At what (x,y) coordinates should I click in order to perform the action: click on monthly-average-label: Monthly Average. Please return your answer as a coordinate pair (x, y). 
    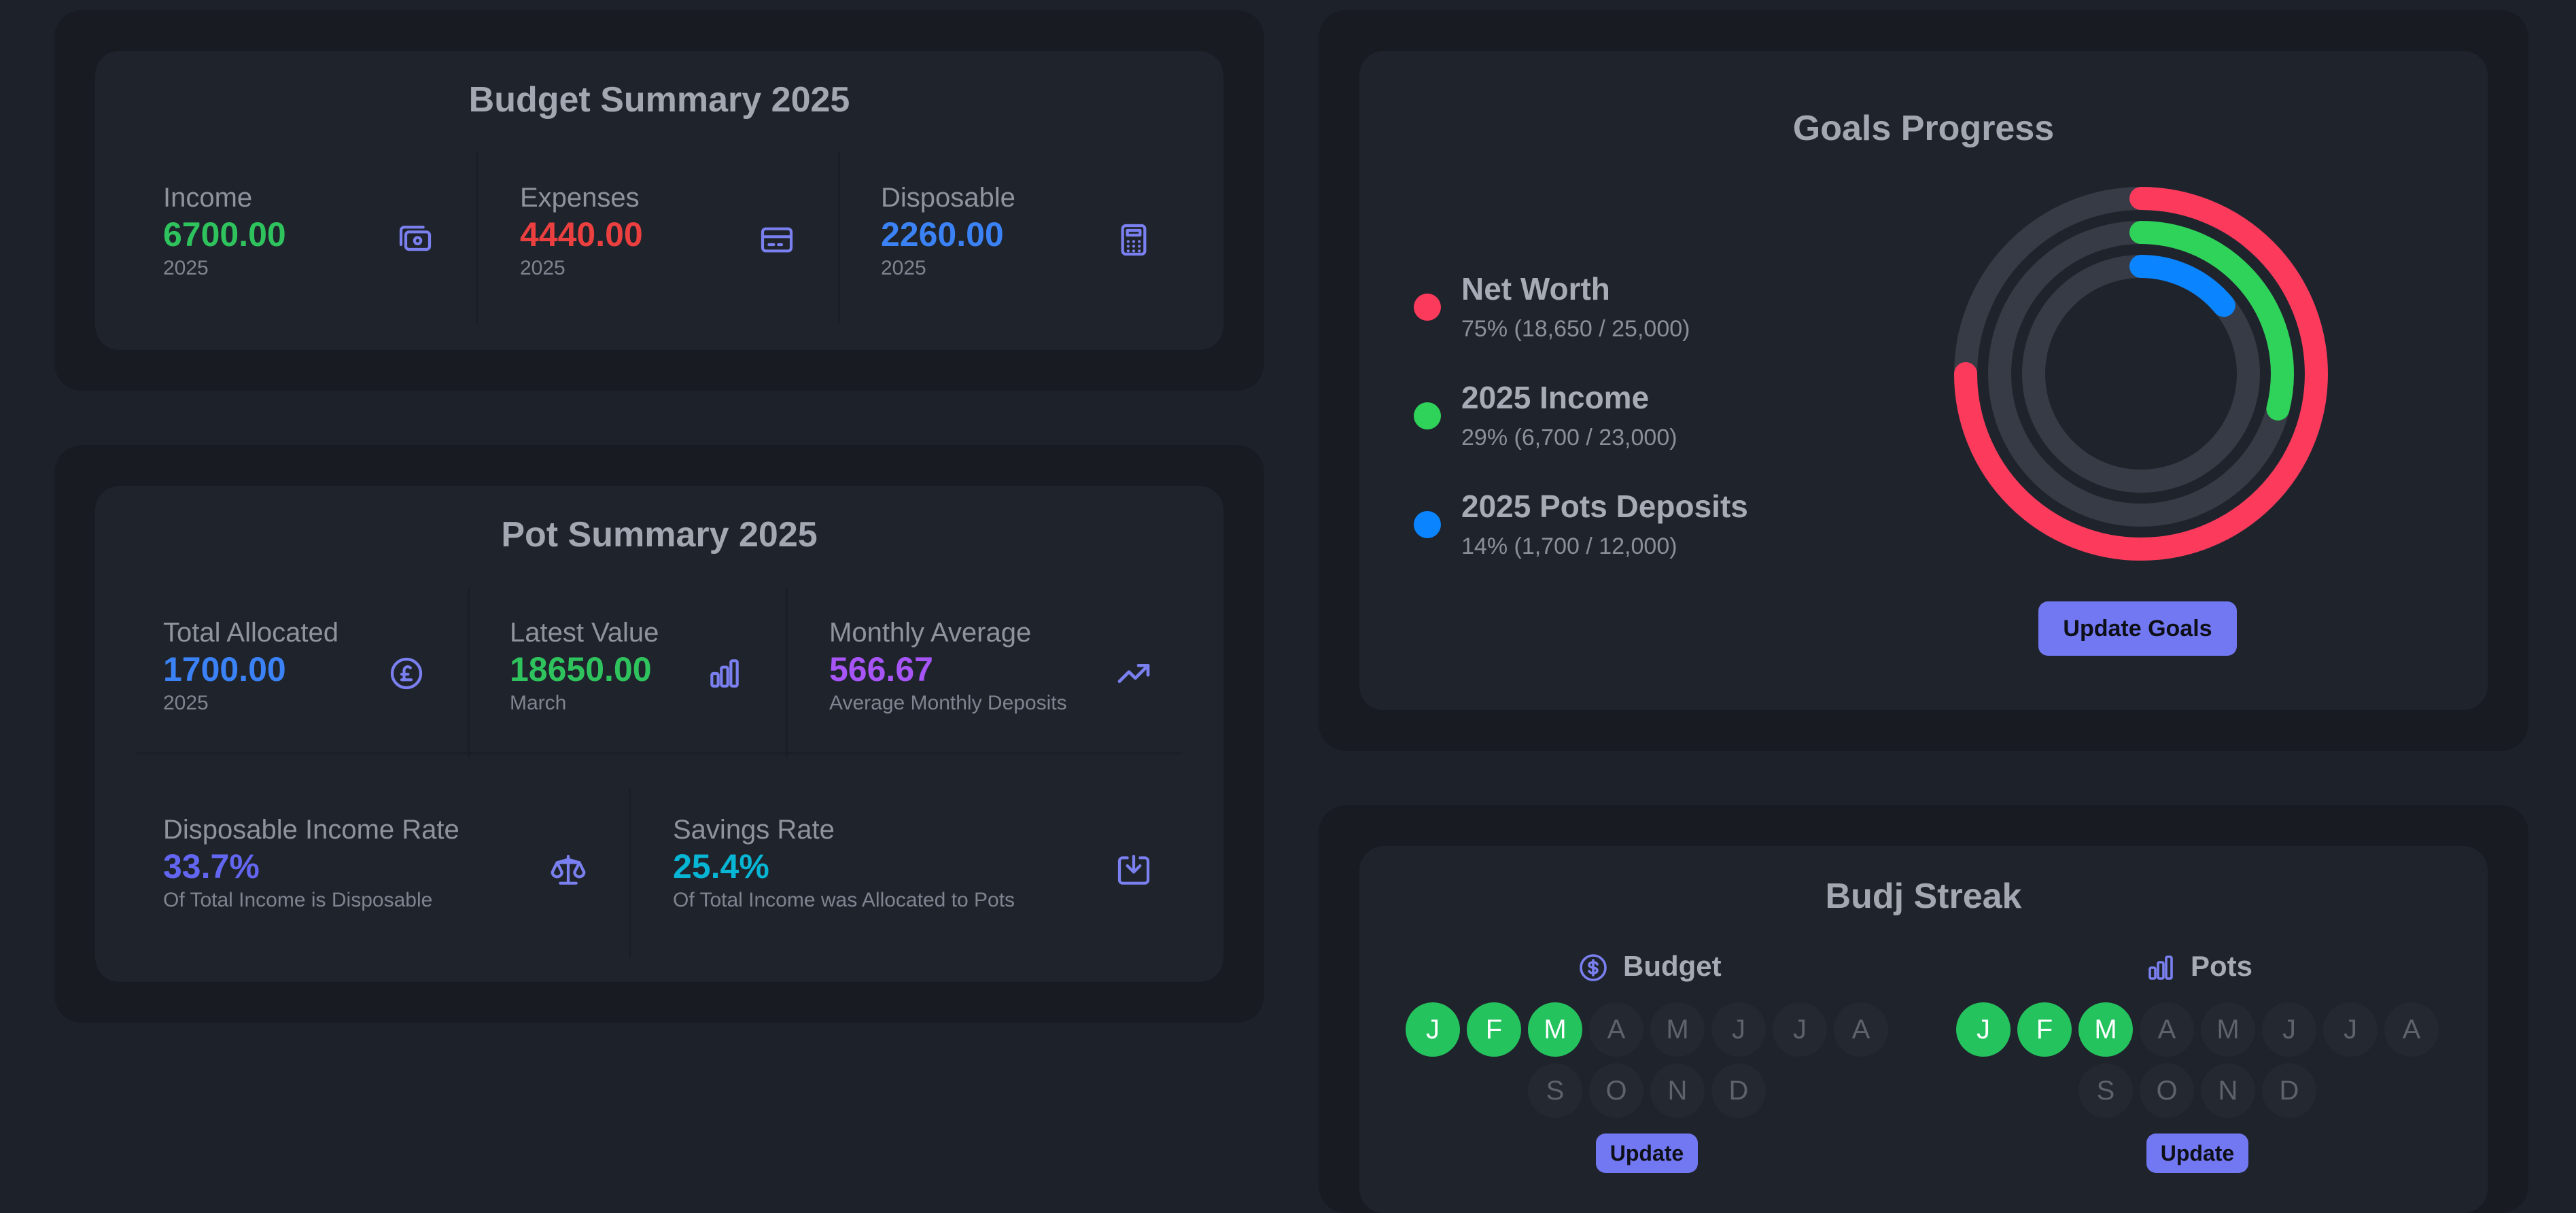
    Looking at the image, I should click on (930, 633).